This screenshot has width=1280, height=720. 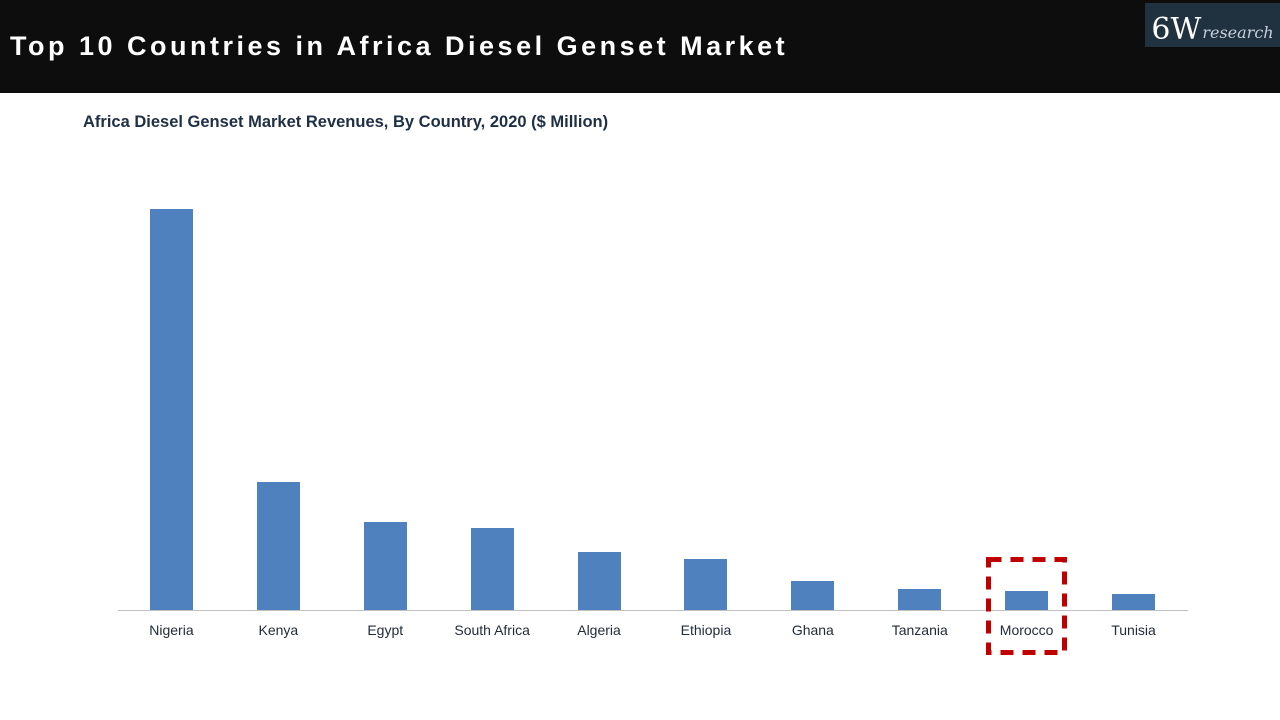 What do you see at coordinates (920, 599) in the screenshot?
I see `bar-tanzania` at bounding box center [920, 599].